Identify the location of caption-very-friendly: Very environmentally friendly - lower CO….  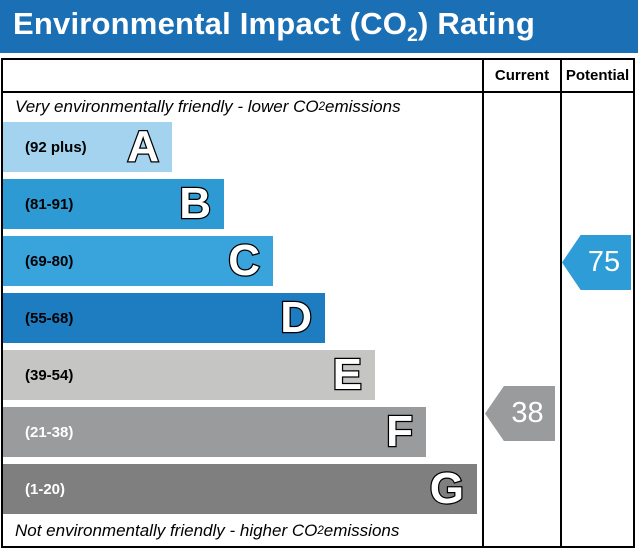
(242, 106).